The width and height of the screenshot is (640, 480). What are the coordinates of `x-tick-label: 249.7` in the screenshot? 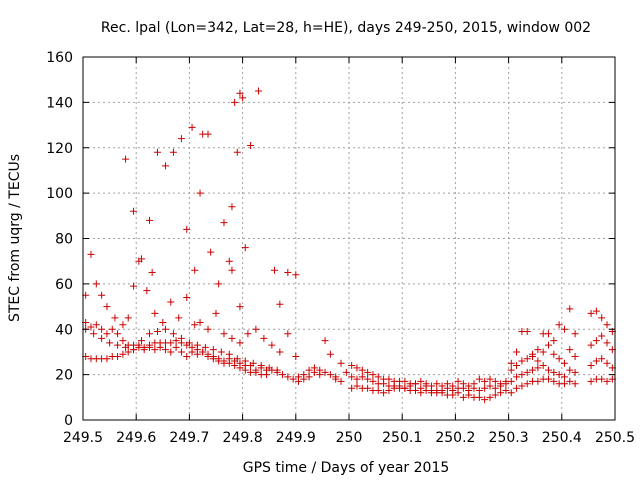 It's located at (189, 438).